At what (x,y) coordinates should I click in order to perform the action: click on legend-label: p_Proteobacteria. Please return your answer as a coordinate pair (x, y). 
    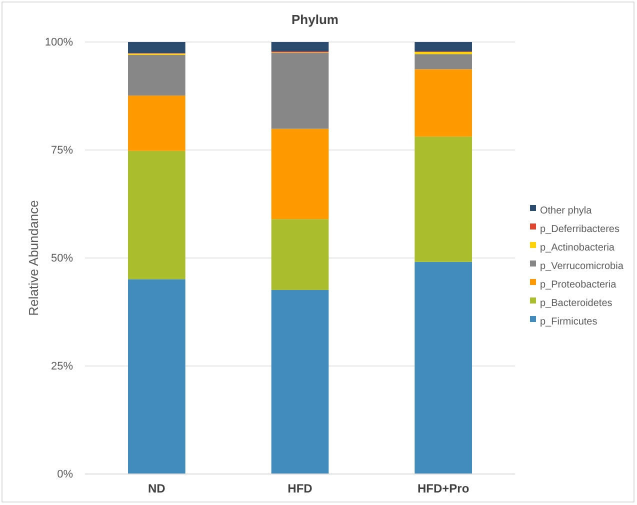
    Looking at the image, I should click on (578, 285).